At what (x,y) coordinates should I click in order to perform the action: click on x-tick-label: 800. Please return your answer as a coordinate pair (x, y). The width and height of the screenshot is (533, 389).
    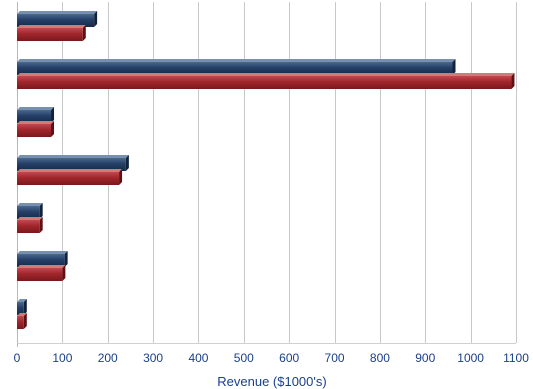
    Looking at the image, I should click on (380, 358).